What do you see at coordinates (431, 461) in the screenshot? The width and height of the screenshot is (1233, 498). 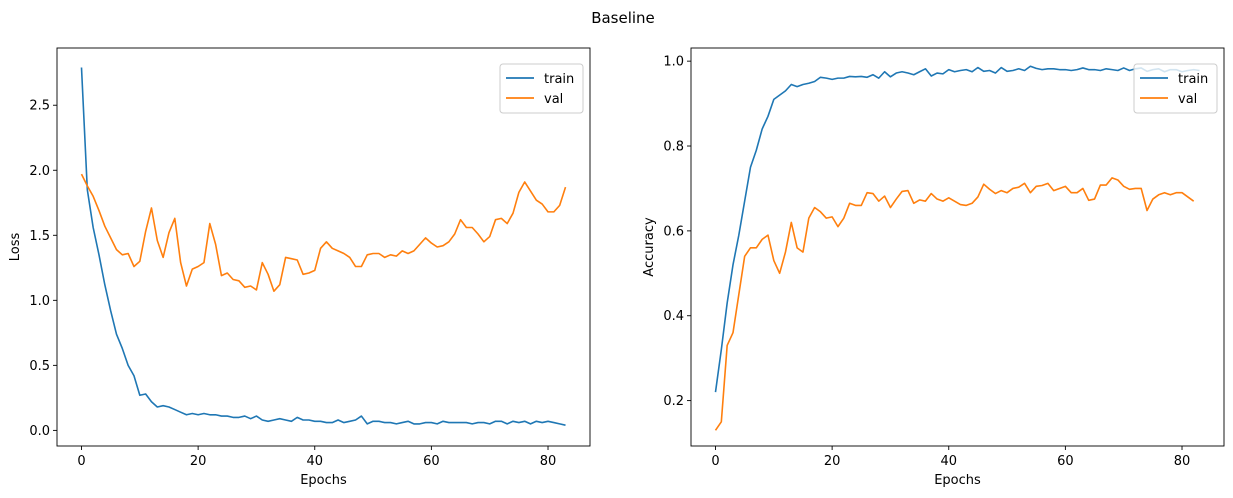 I see `loss-x-tick-label: 60` at bounding box center [431, 461].